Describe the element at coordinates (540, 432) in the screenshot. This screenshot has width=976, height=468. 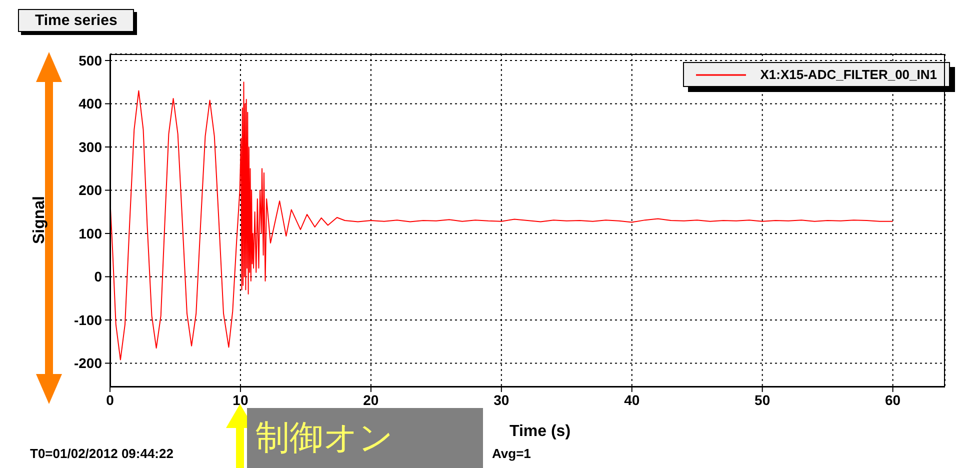
I see `x-axis-title: Time (s)` at that location.